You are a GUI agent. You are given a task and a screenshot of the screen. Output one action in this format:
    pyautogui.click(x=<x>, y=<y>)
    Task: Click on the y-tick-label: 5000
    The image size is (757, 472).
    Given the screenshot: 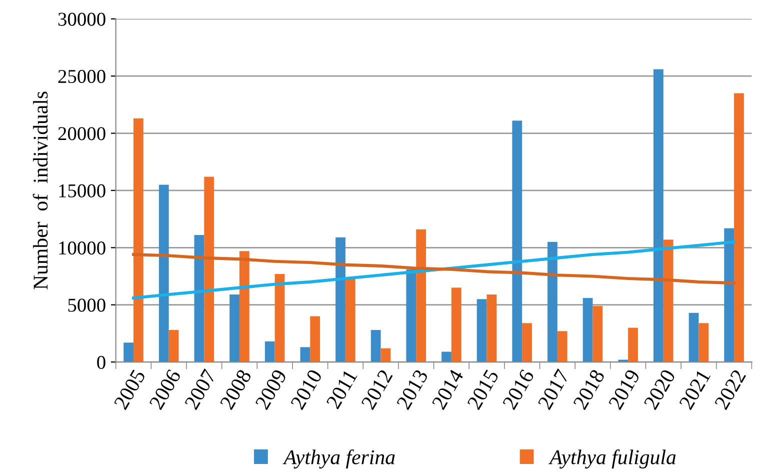 What is the action you would take?
    pyautogui.click(x=87, y=305)
    